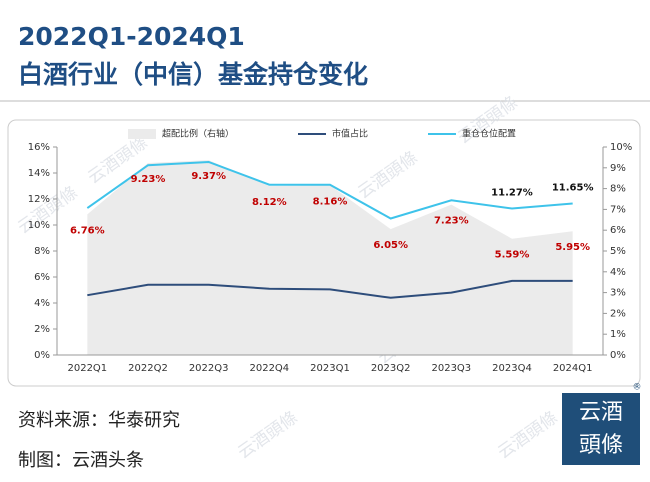  I want to click on data-label: 5.59%, so click(512, 255).